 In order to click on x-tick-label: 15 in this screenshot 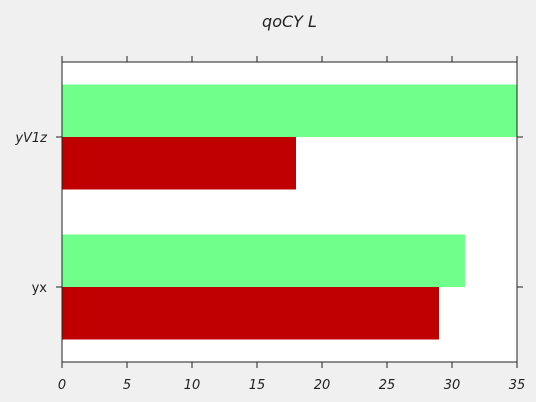, I will do `click(257, 385)`.